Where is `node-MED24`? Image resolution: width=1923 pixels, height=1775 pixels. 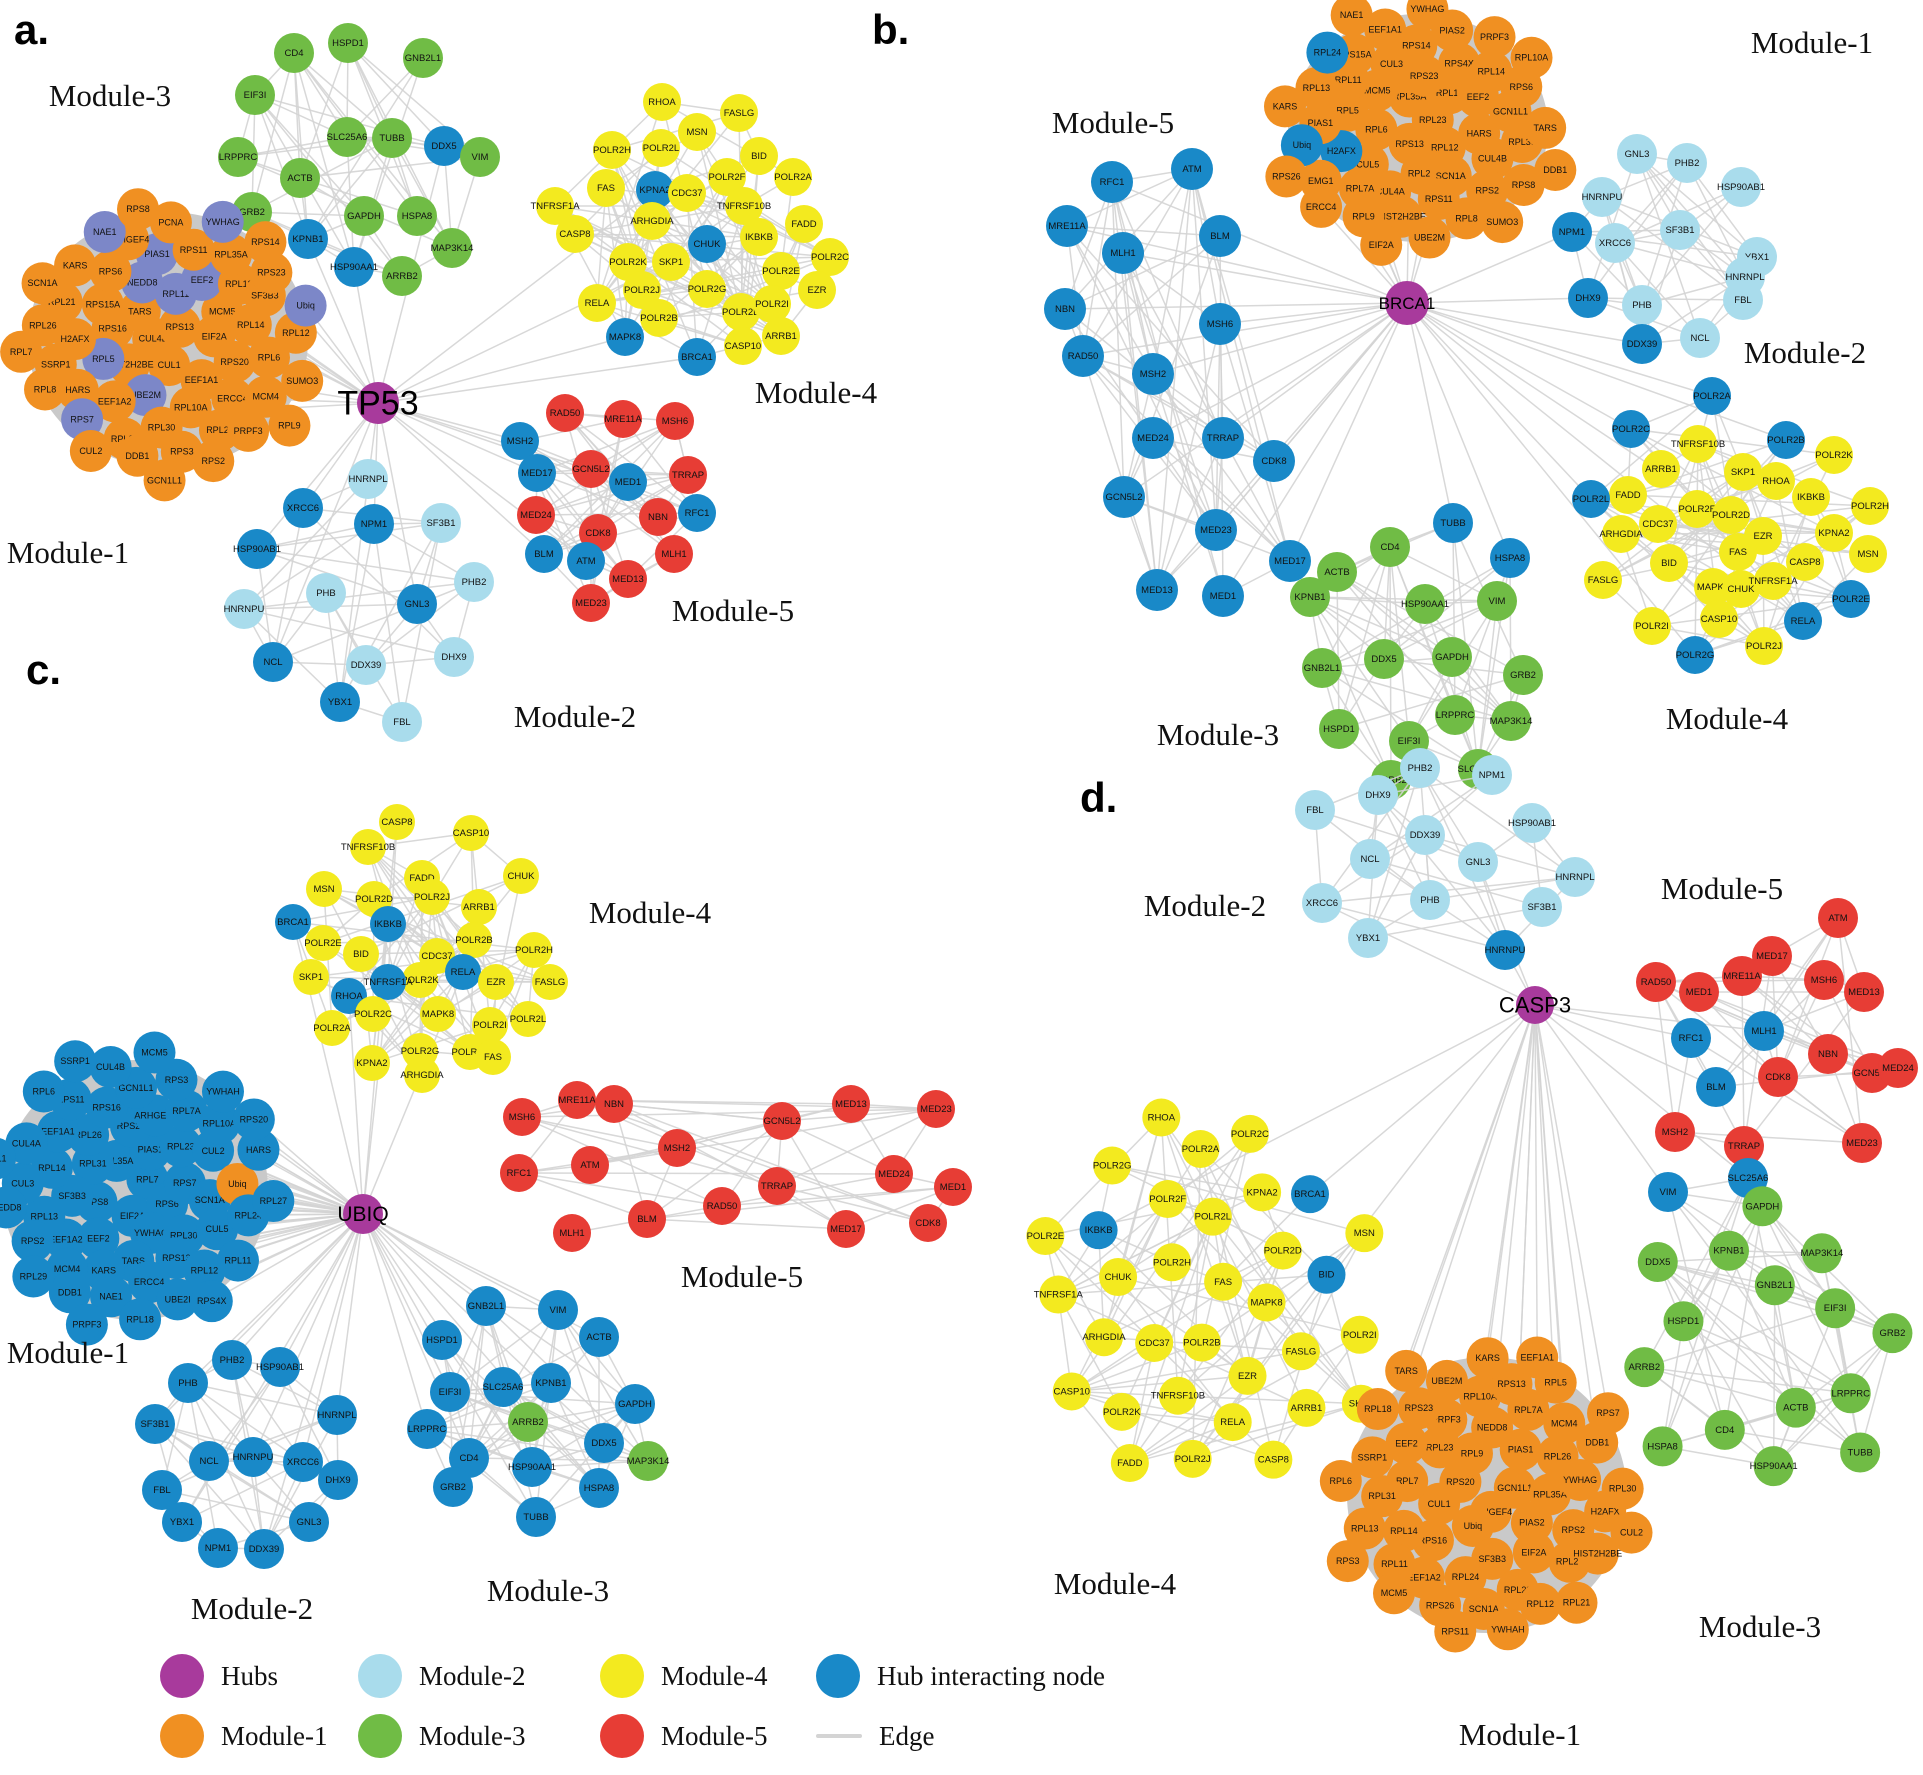 node-MED24 is located at coordinates (1898, 1068).